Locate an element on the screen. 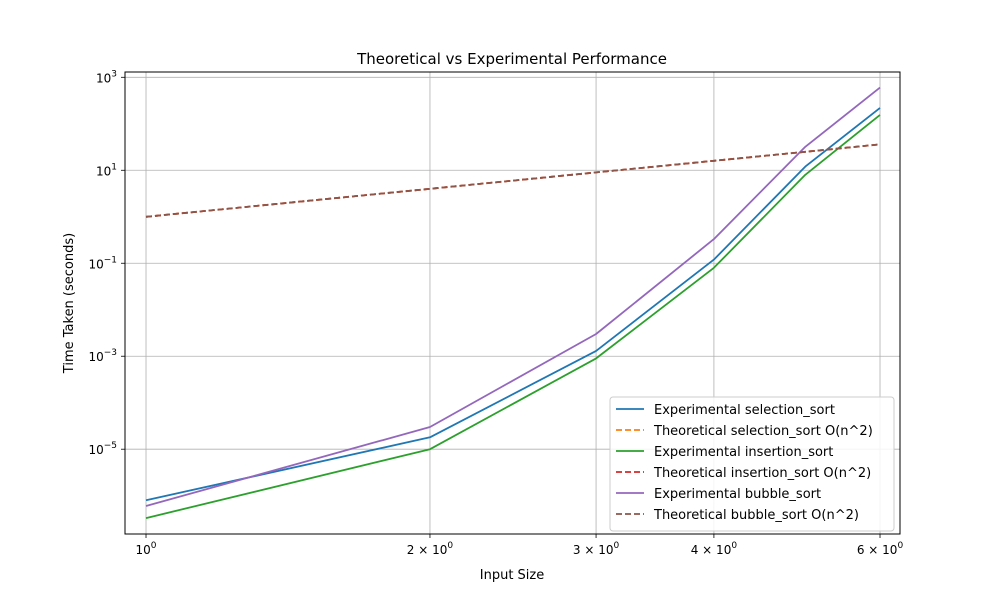 The height and width of the screenshot is (600, 1000). legend-label: Experimental bubble_sort is located at coordinates (737, 494).